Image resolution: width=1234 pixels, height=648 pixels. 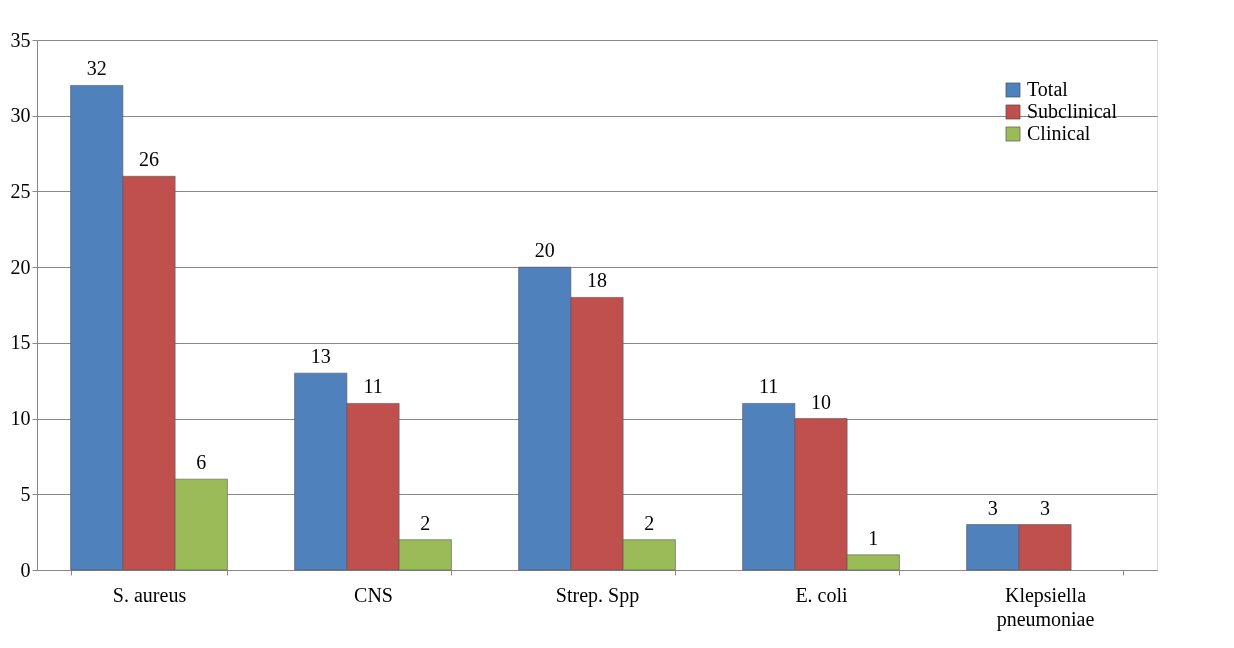 What do you see at coordinates (373, 594) in the screenshot?
I see `x-tick-label: CNS` at bounding box center [373, 594].